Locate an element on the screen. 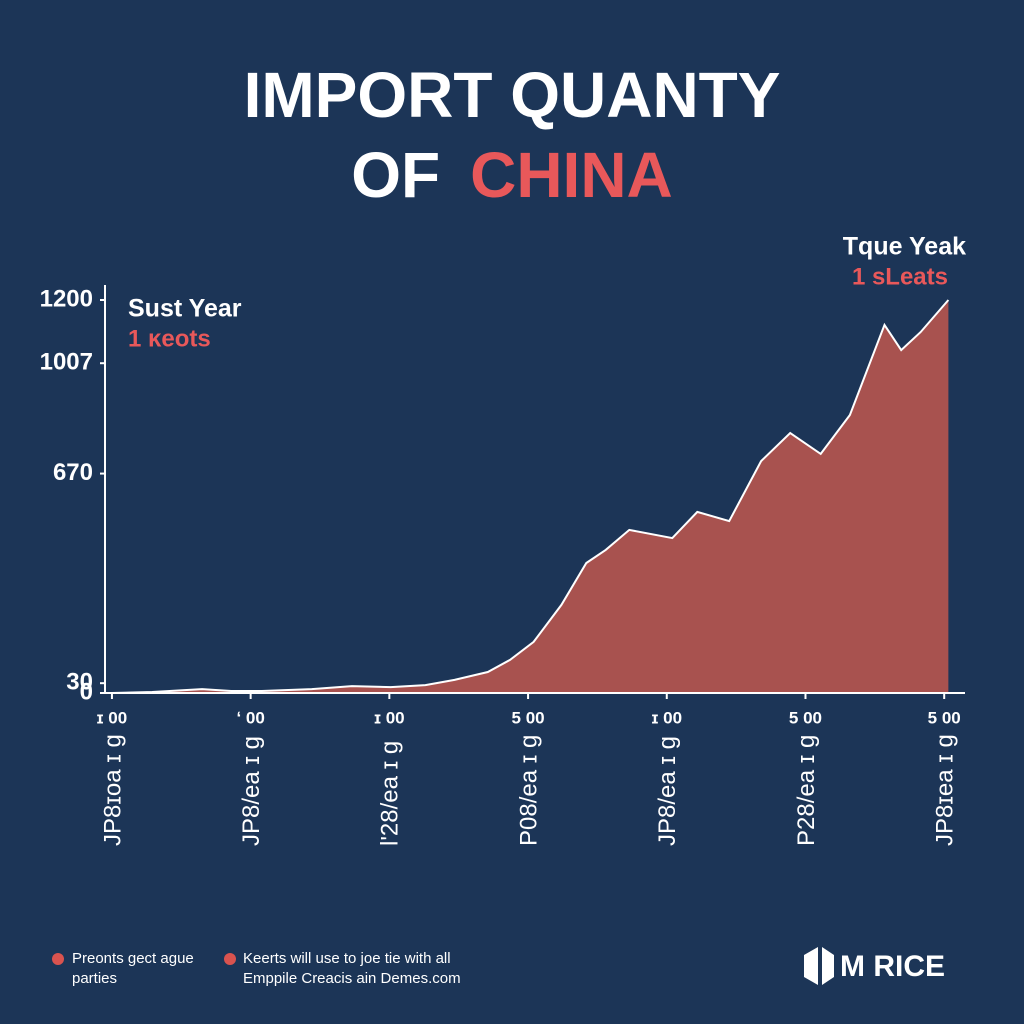  annotation-title: Tque Yeak is located at coordinates (904, 247).